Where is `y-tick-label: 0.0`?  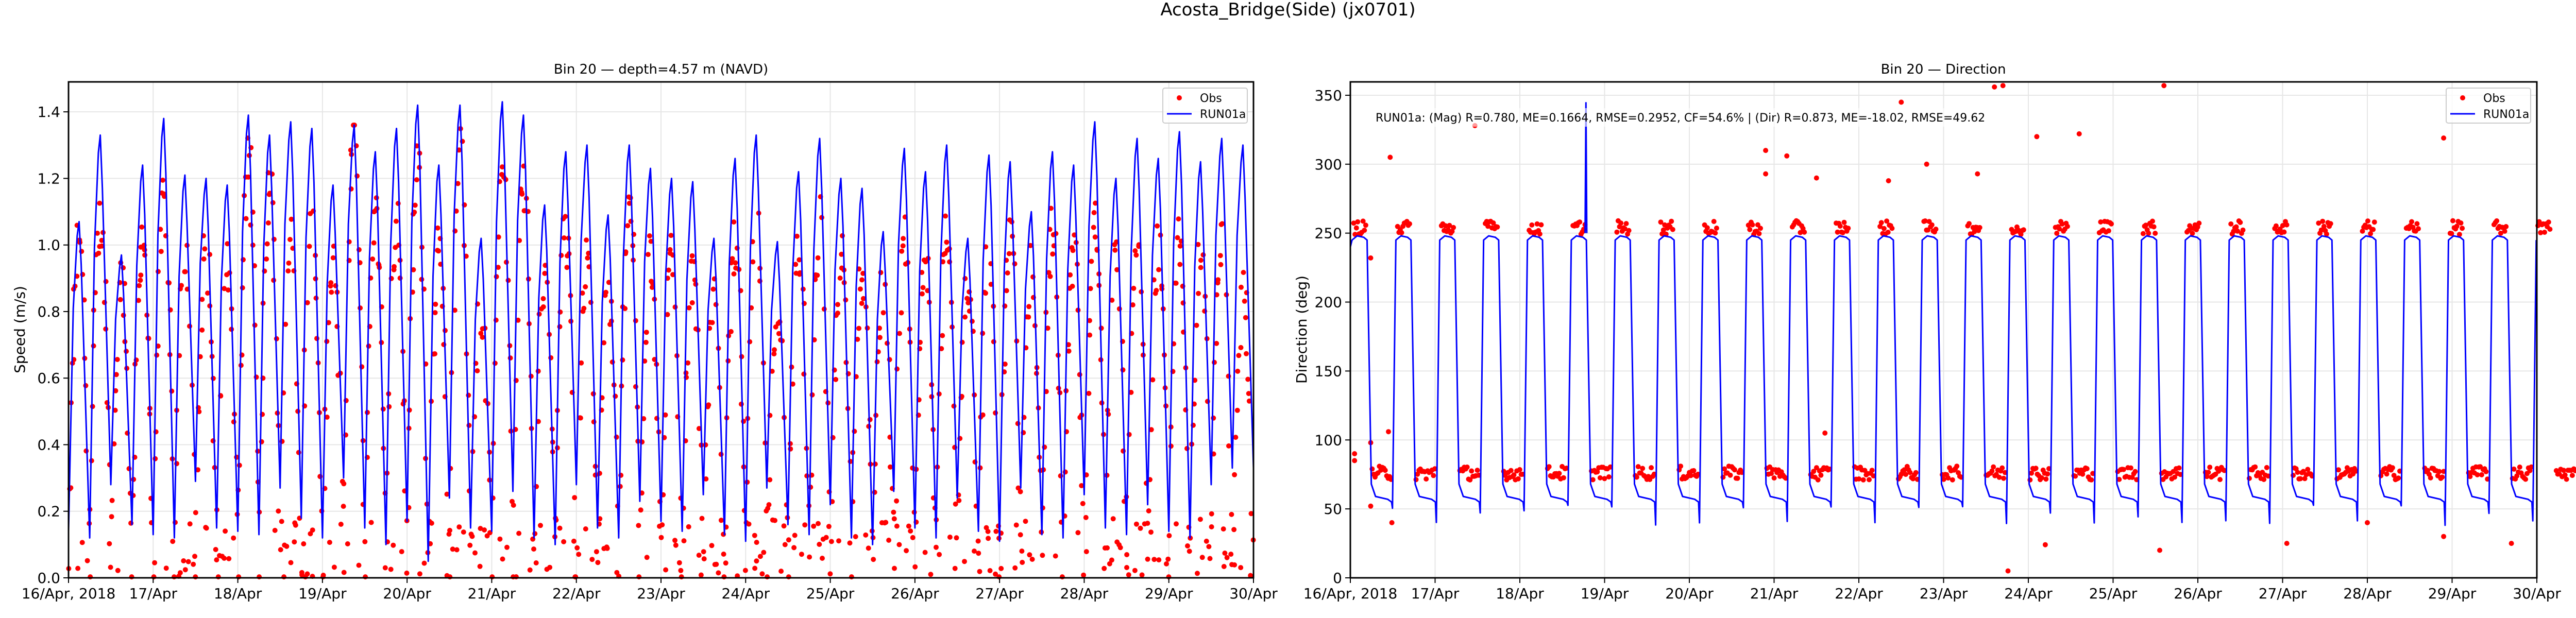 y-tick-label: 0.0 is located at coordinates (48, 578).